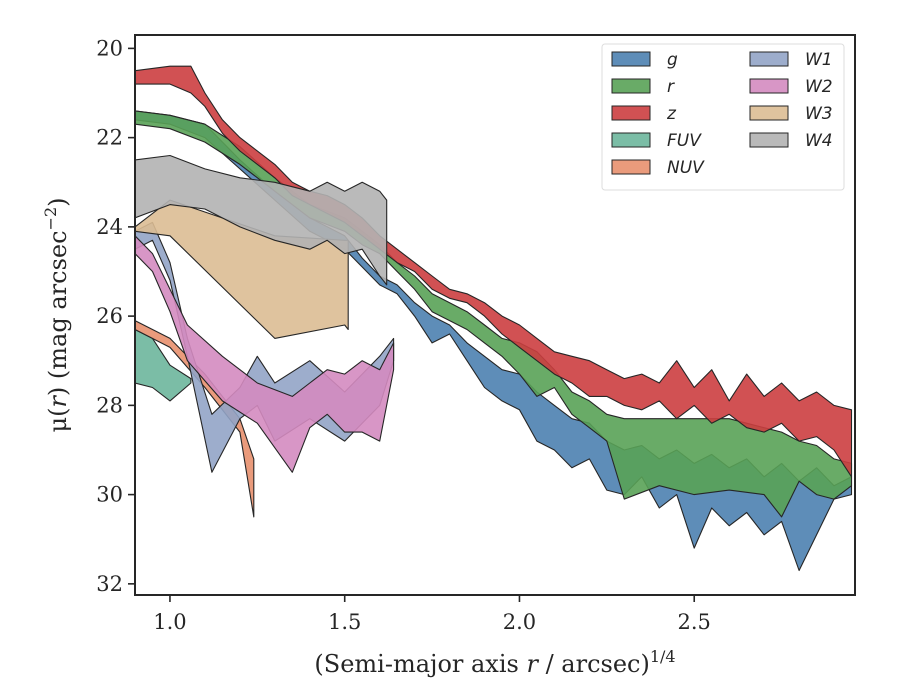 This screenshot has height=700, width=900. I want to click on x-axis-title: (Semi-major axis r / arcsec)1/4, so click(494, 662).